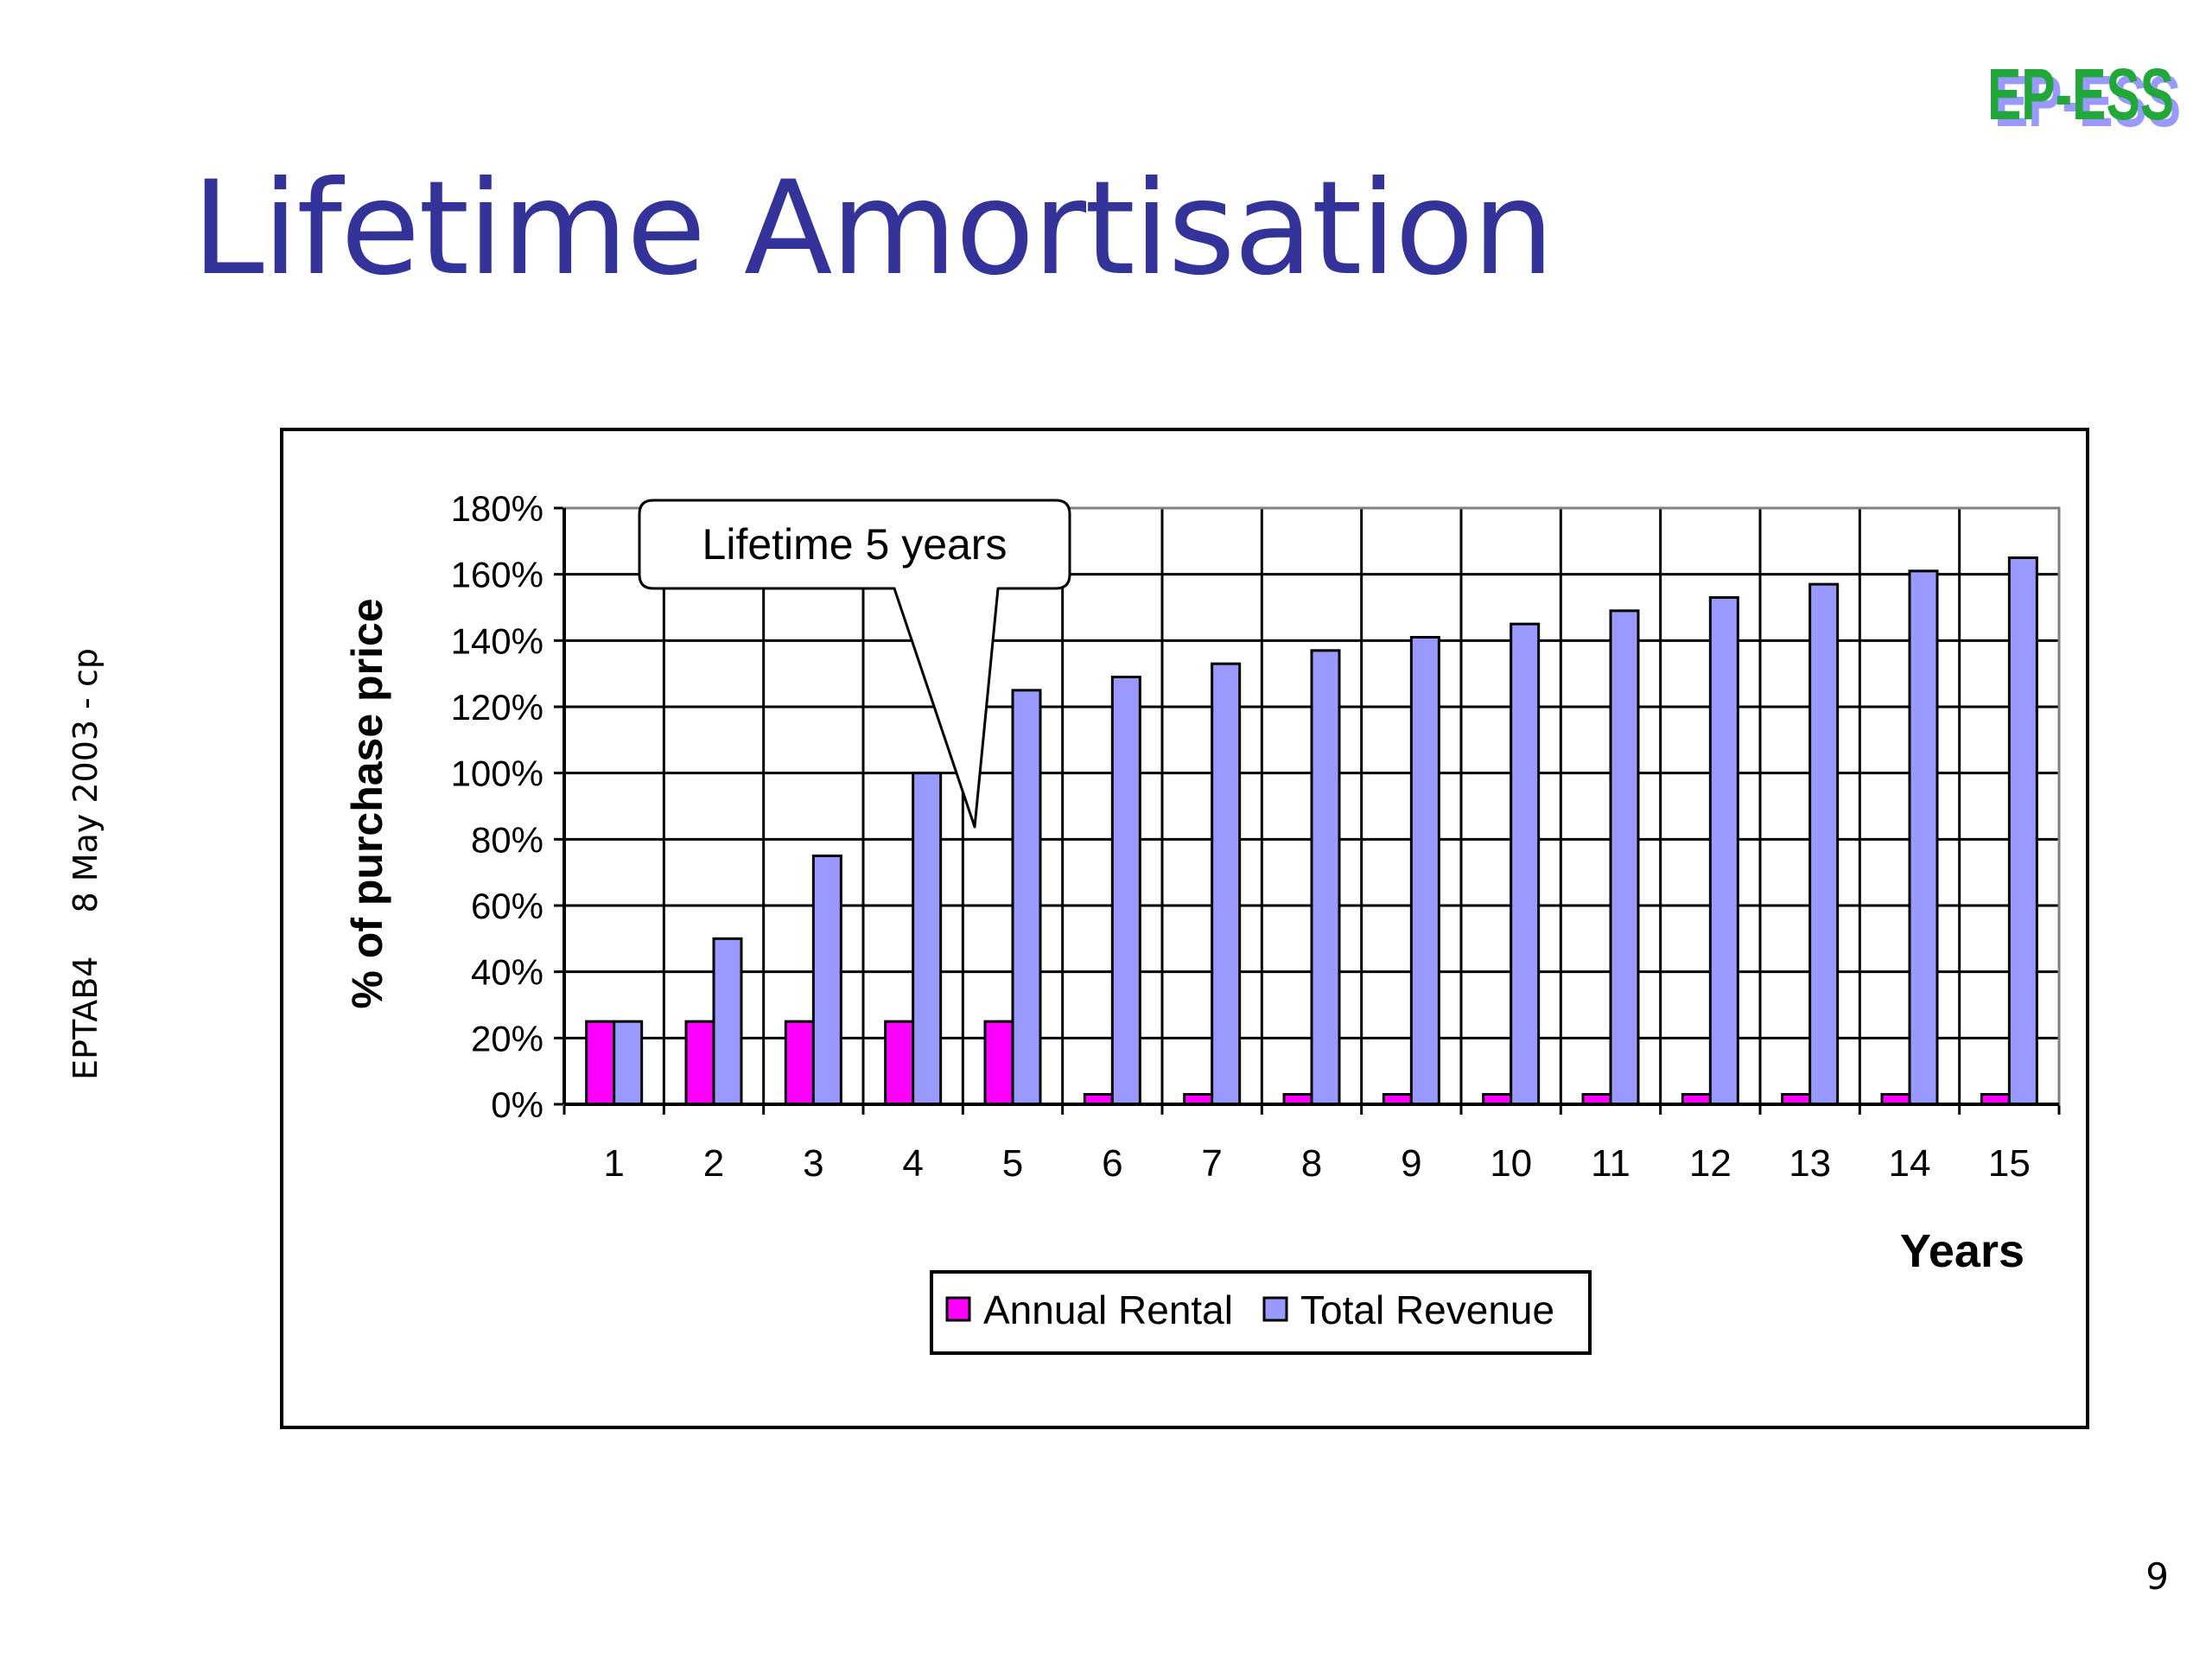 This screenshot has width=2212, height=1659. What do you see at coordinates (913, 1163) in the screenshot?
I see `x-tick-label: 4` at bounding box center [913, 1163].